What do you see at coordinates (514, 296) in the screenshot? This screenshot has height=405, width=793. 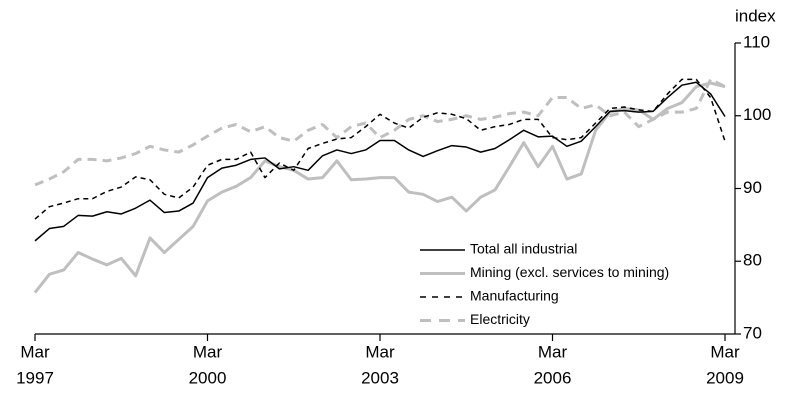 I see `legend-label: Manufacturing` at bounding box center [514, 296].